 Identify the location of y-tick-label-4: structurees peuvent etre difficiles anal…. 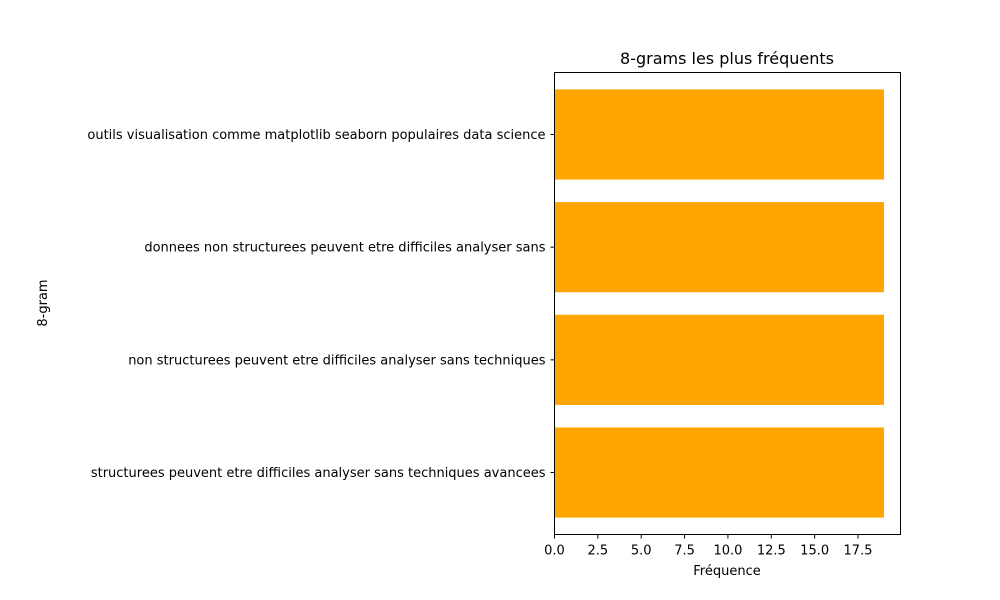
(318, 473).